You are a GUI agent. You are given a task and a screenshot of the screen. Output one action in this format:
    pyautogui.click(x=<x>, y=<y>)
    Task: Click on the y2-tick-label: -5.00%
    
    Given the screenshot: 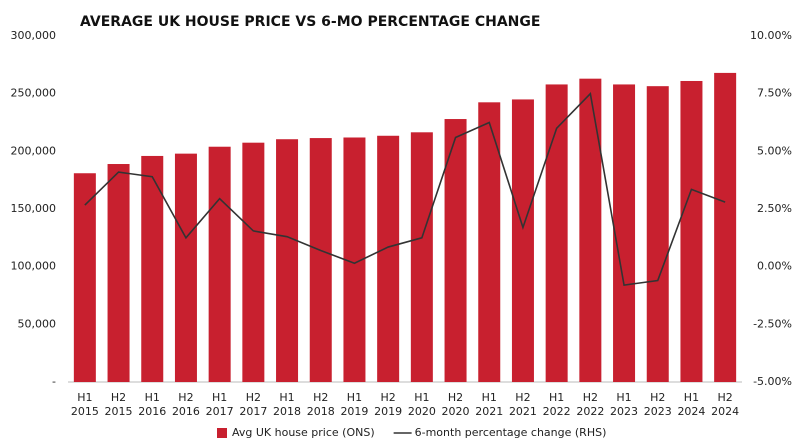 What is the action you would take?
    pyautogui.click(x=772, y=381)
    